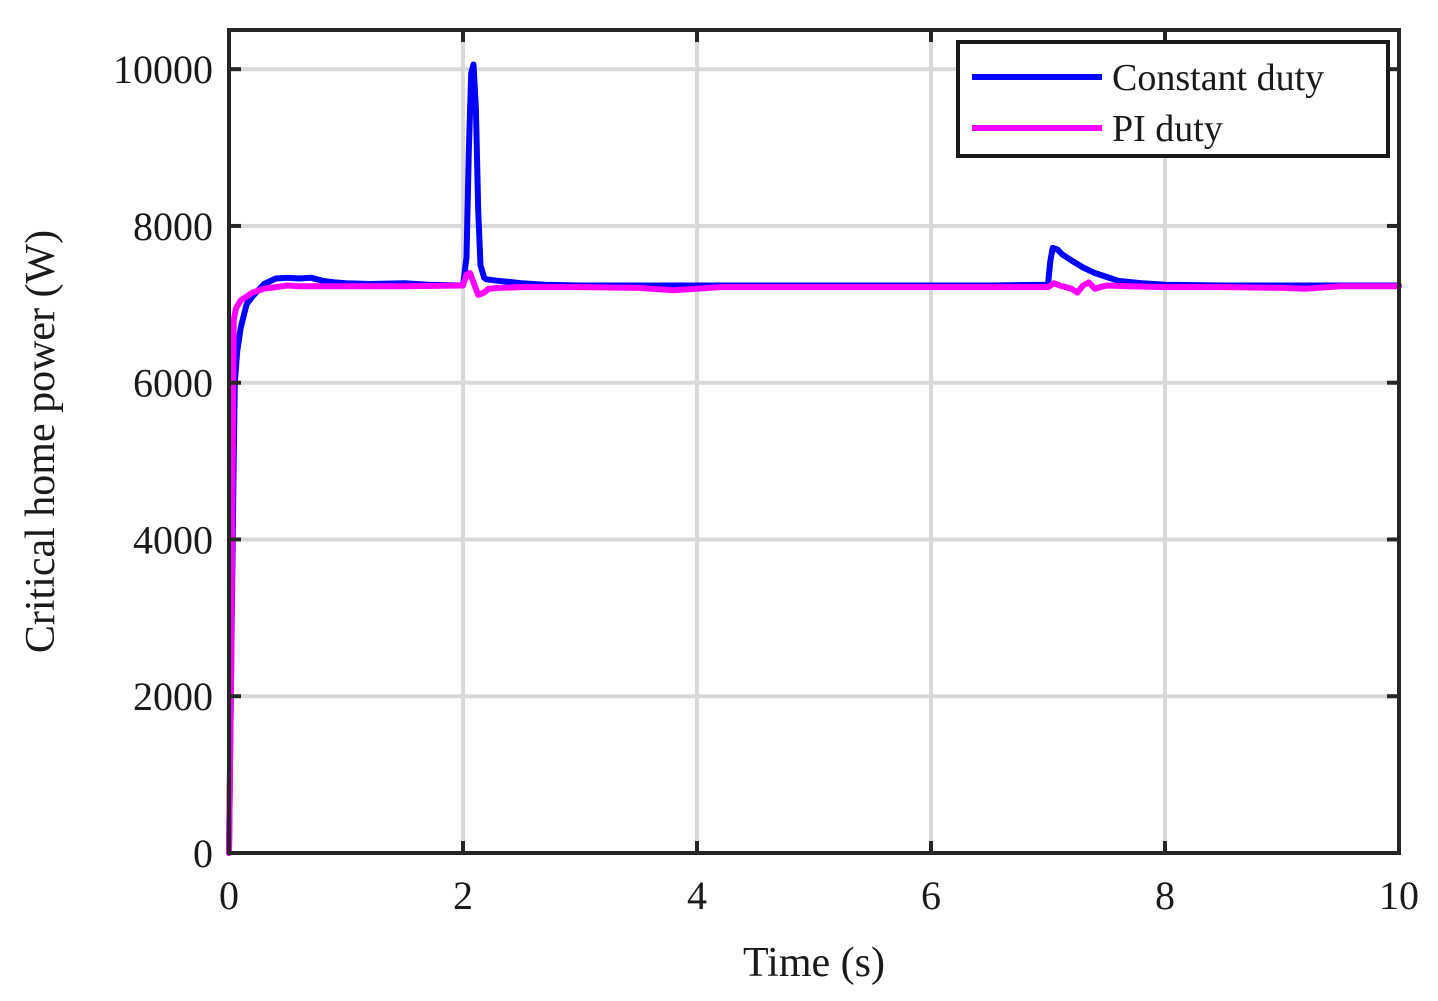  Describe the element at coordinates (229, 895) in the screenshot. I see `x-tick-label: 0` at that location.